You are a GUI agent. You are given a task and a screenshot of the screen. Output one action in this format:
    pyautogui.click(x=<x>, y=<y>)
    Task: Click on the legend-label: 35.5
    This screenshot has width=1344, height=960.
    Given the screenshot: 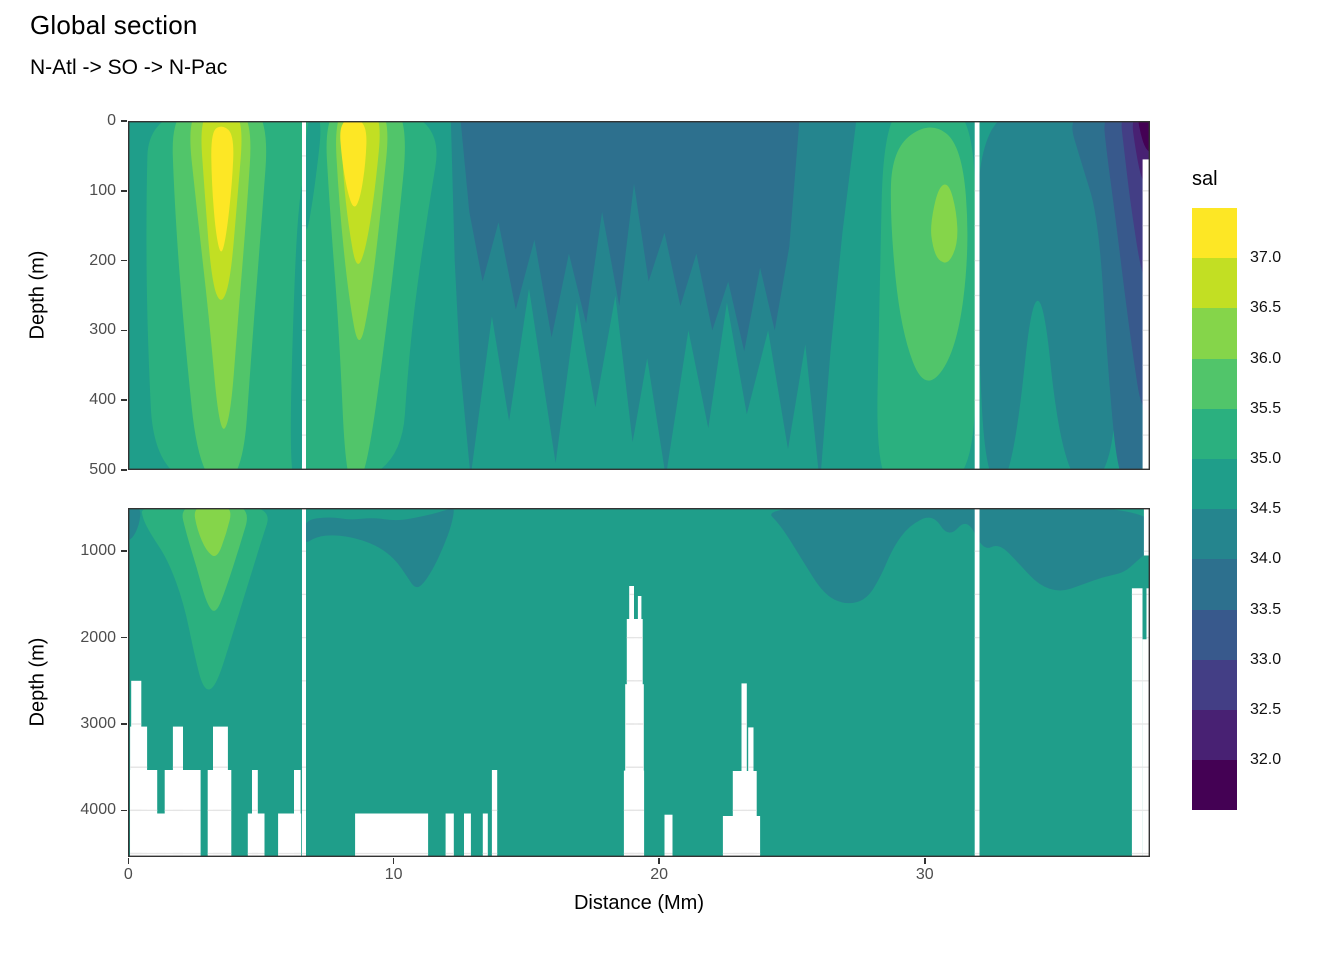 What is the action you would take?
    pyautogui.click(x=1266, y=408)
    